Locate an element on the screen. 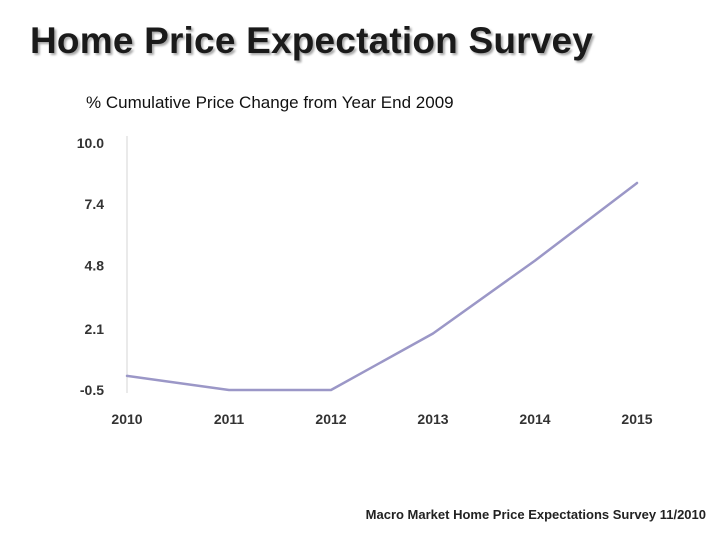  x-tick-label: 2013 is located at coordinates (432, 419).